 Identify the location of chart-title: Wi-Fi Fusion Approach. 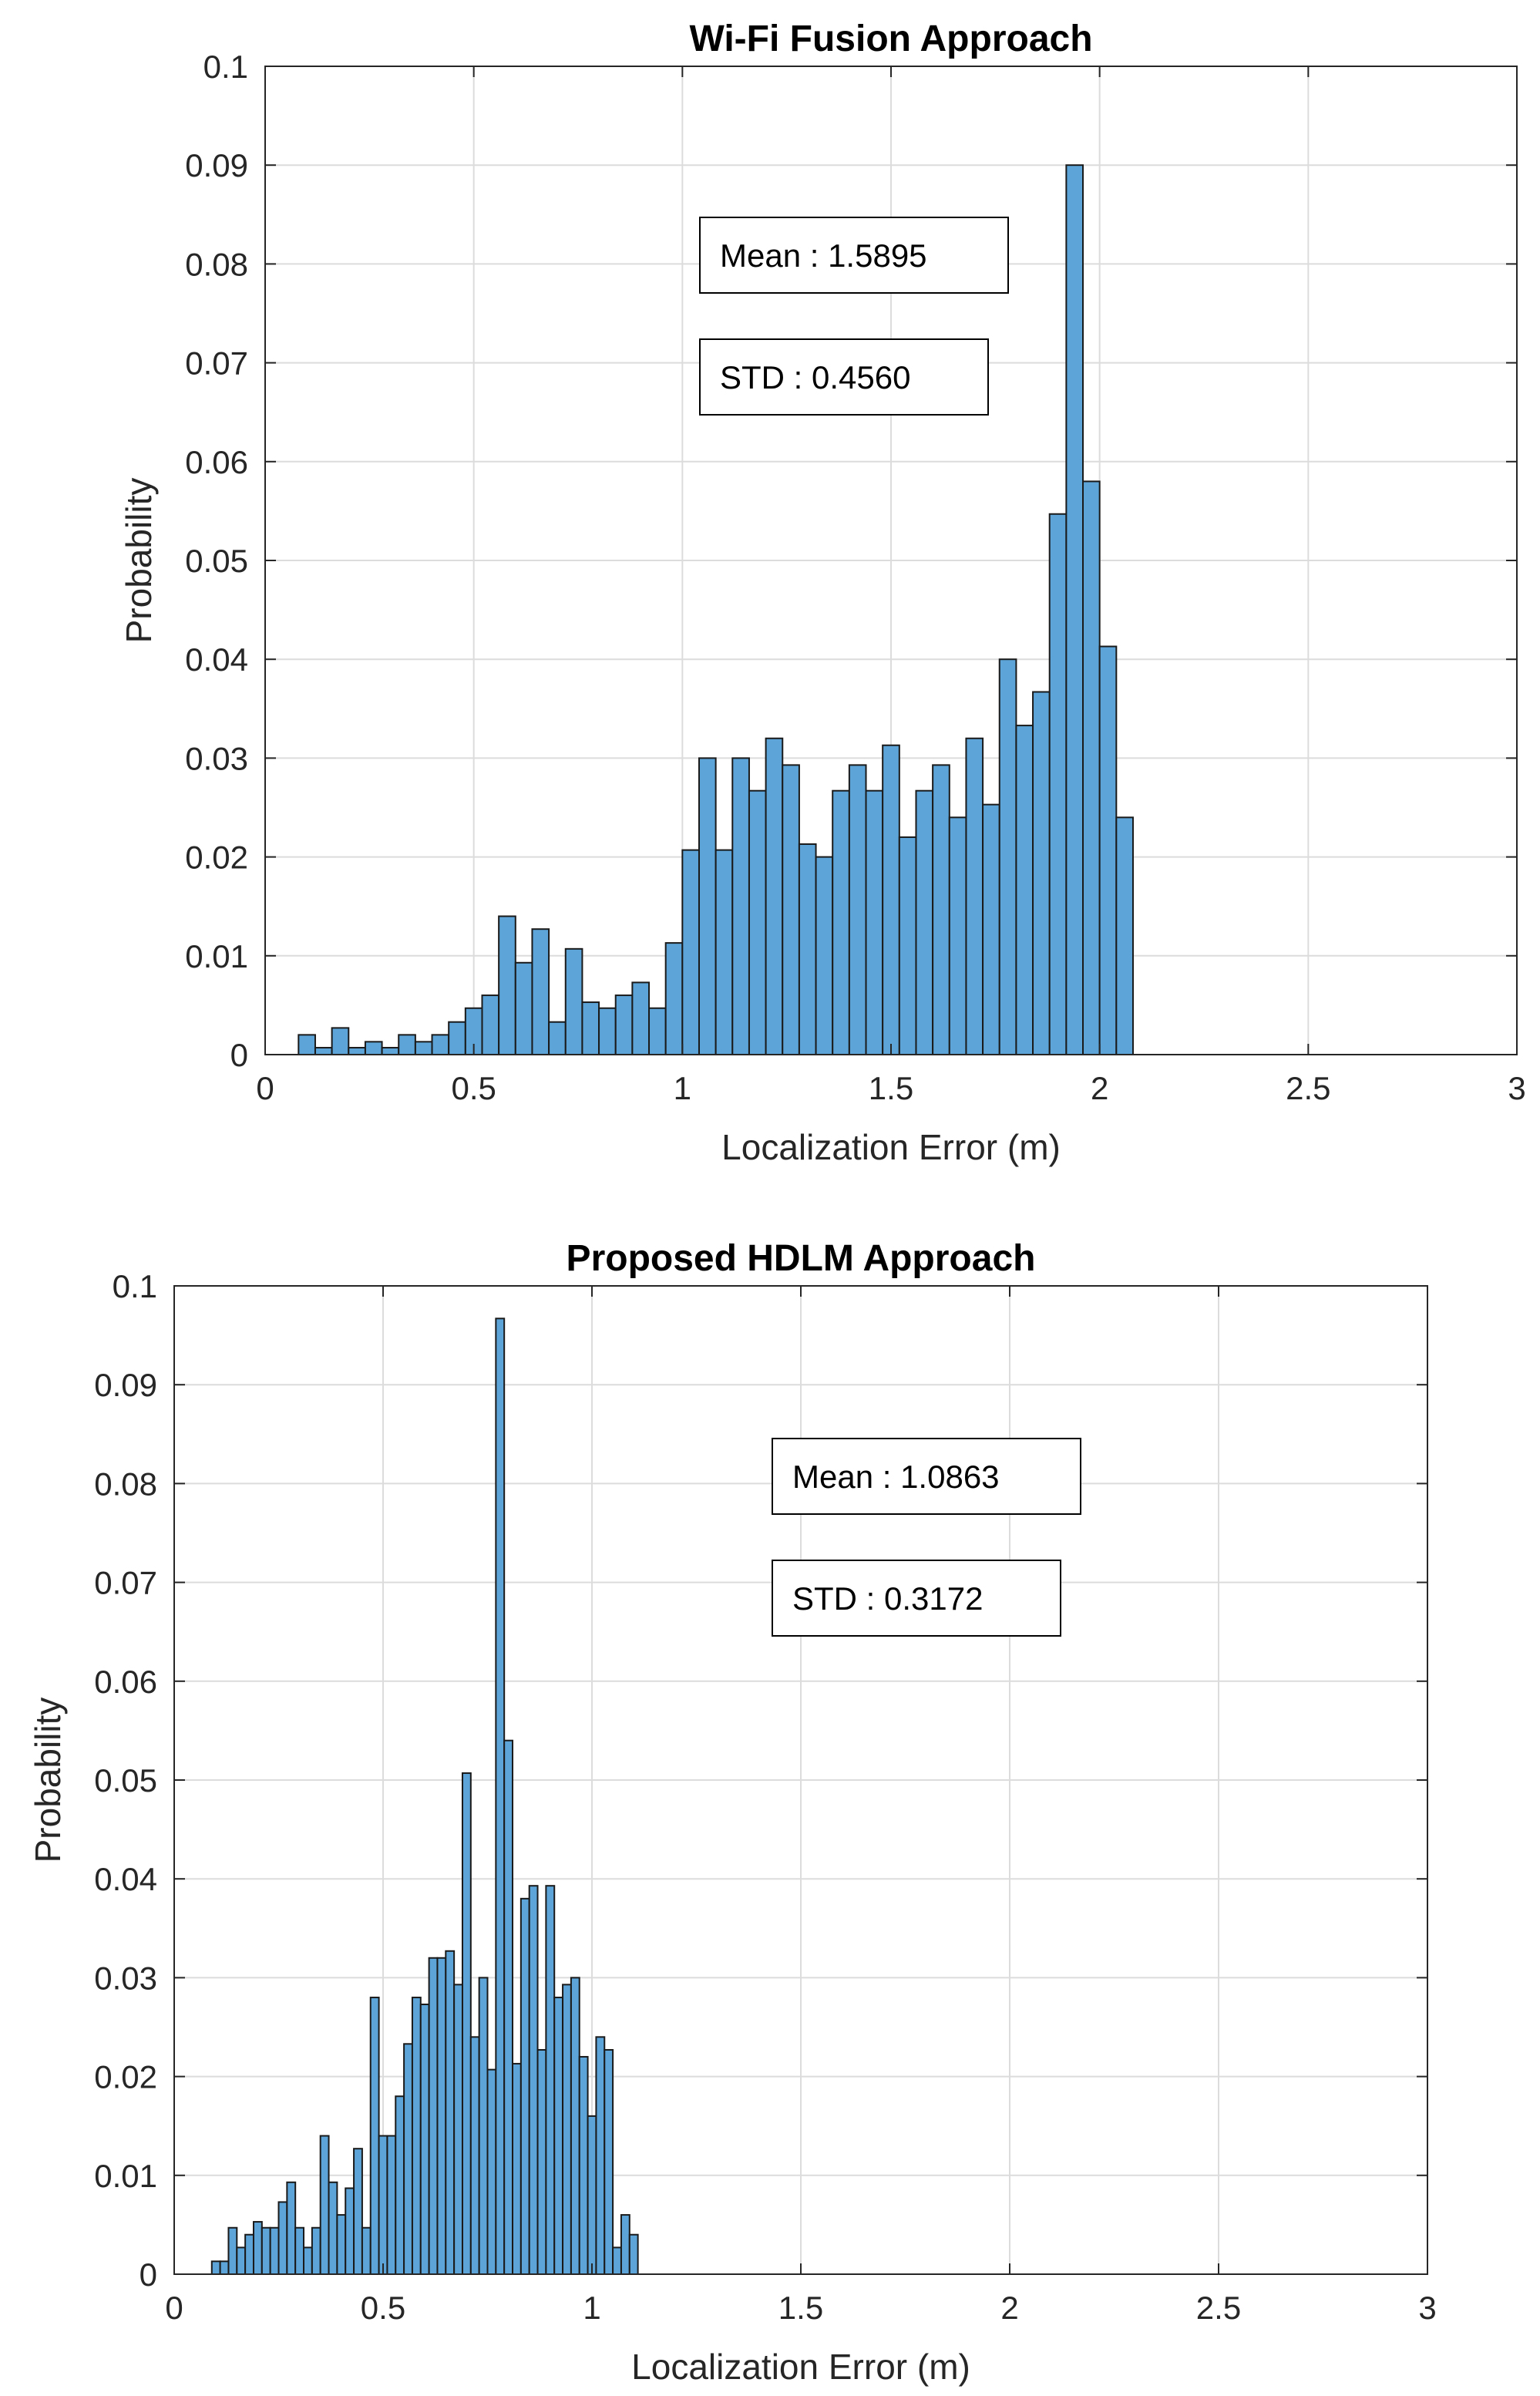
(890, 39).